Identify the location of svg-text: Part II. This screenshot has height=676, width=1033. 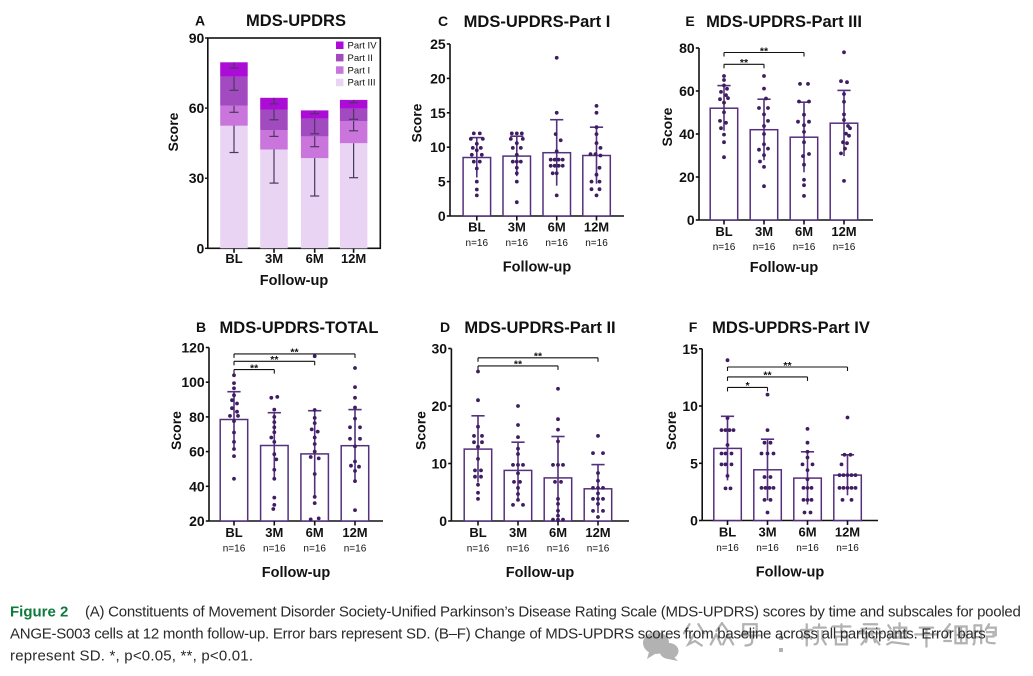
(360, 58).